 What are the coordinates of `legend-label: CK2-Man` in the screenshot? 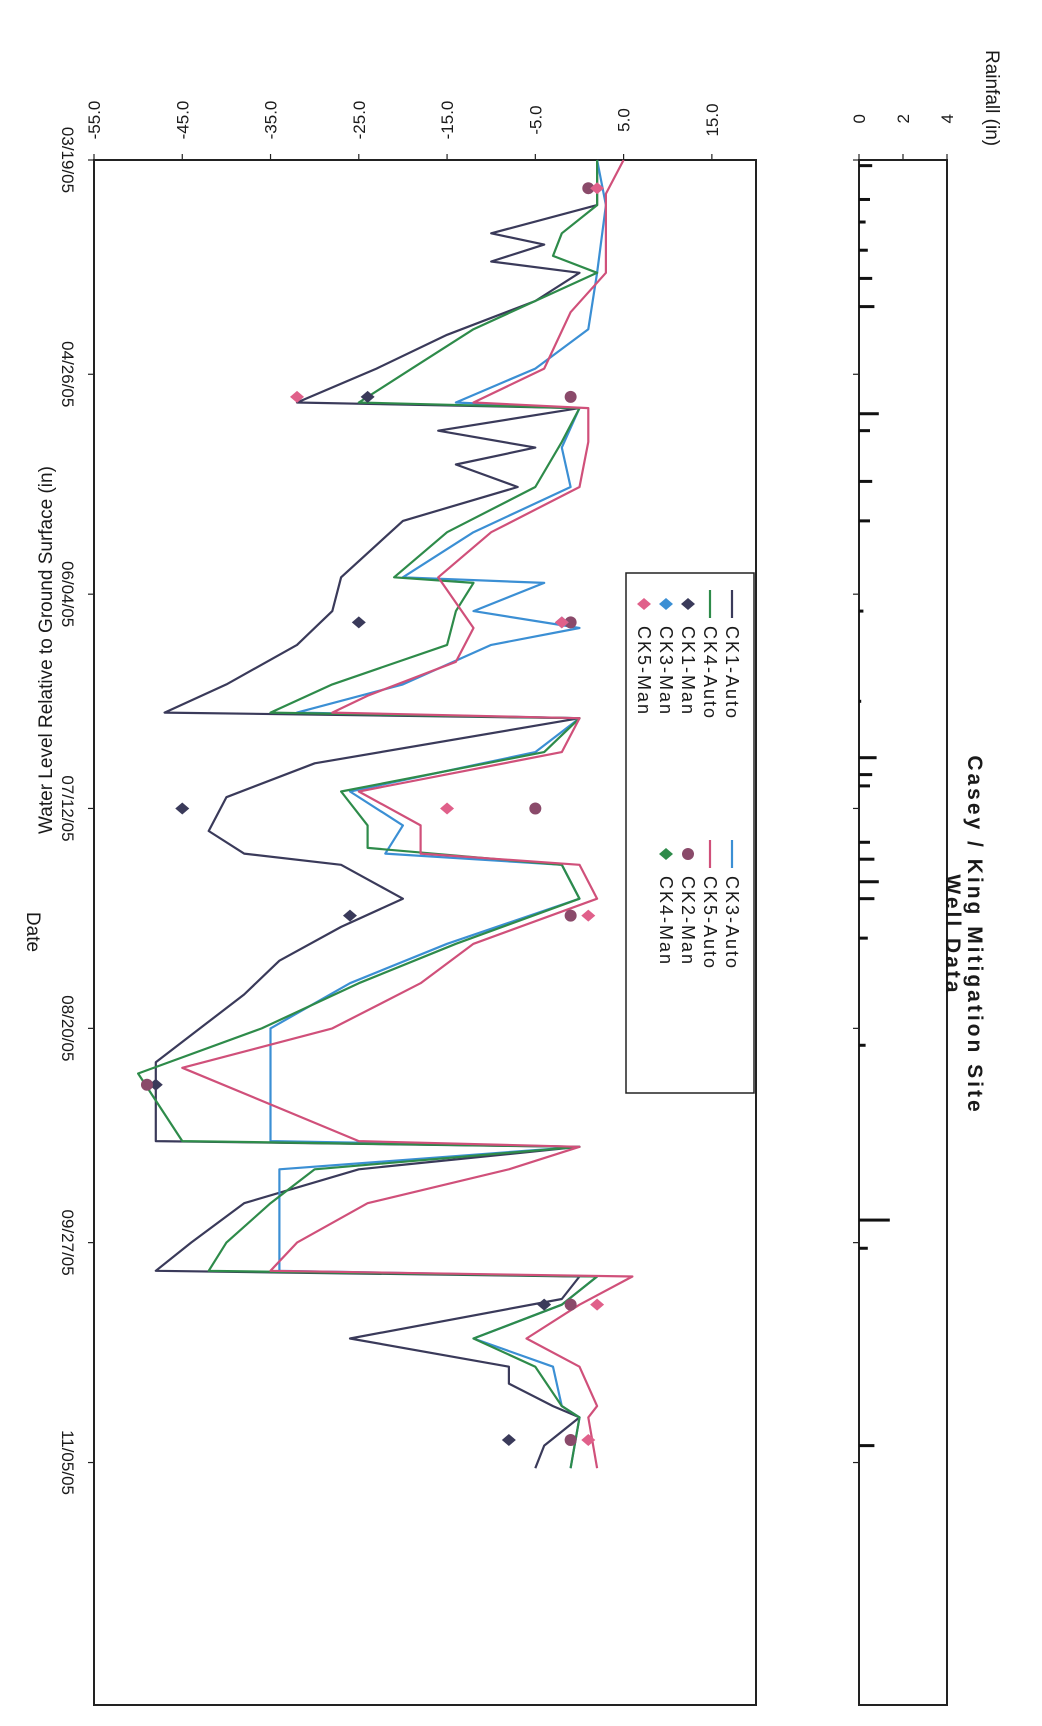 It's located at (688, 921).